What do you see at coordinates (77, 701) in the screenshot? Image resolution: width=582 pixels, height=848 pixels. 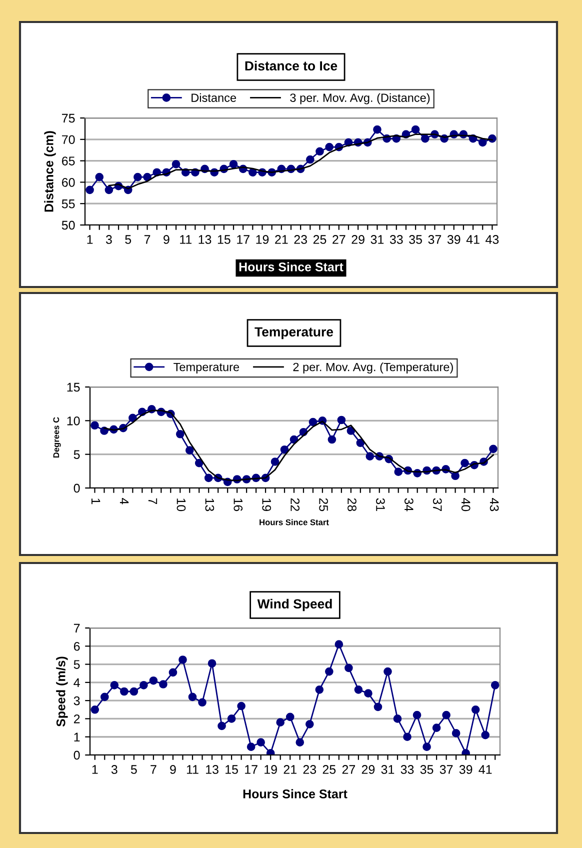 I see `y-tick-label: 3` at bounding box center [77, 701].